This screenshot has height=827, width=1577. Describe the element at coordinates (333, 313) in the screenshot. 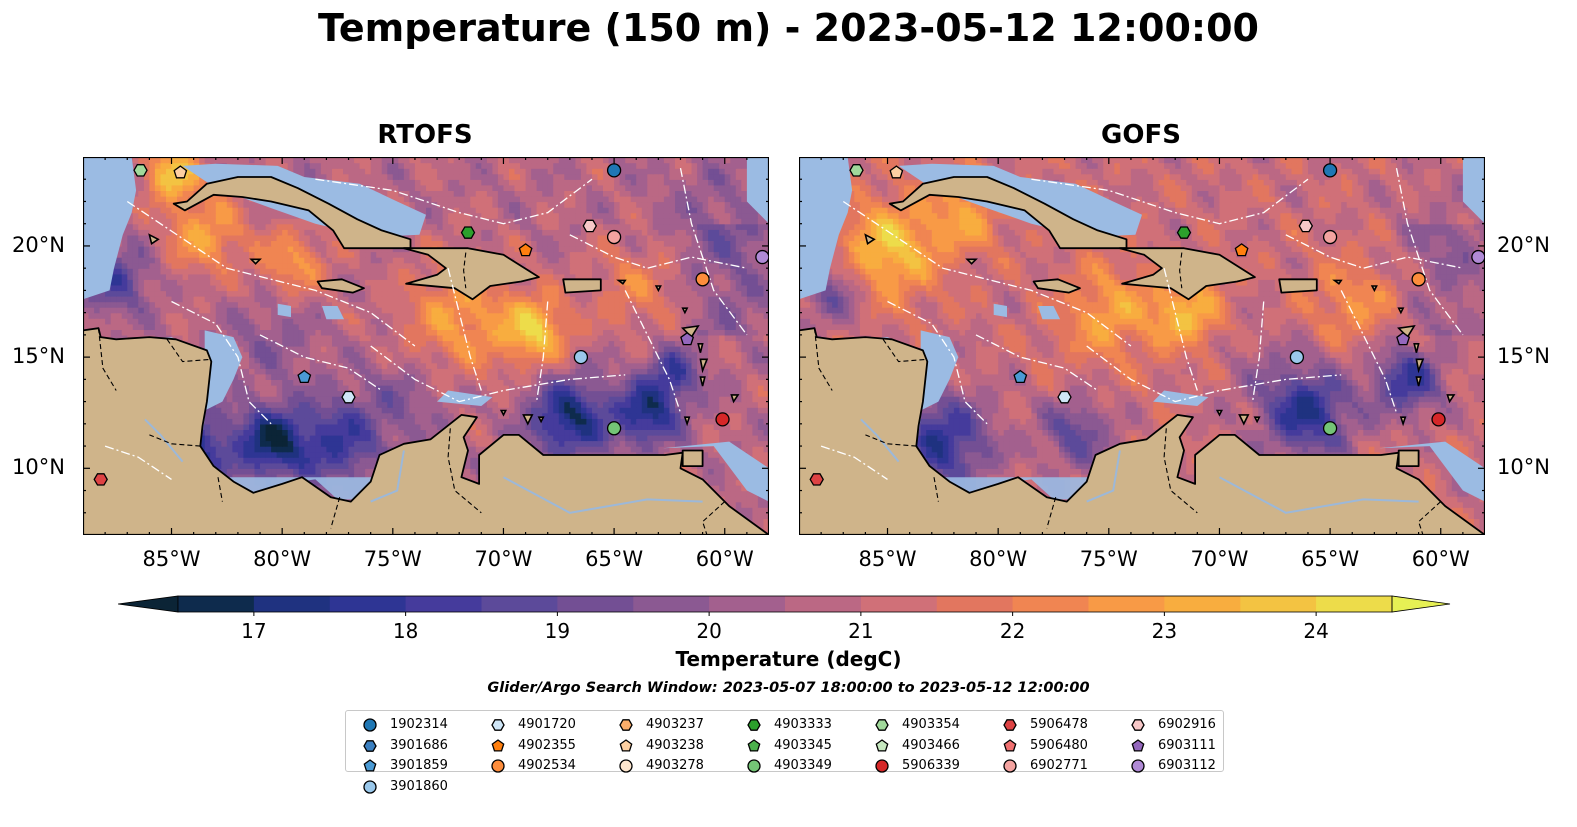

I see `rtofs-shallow-shelf` at that location.